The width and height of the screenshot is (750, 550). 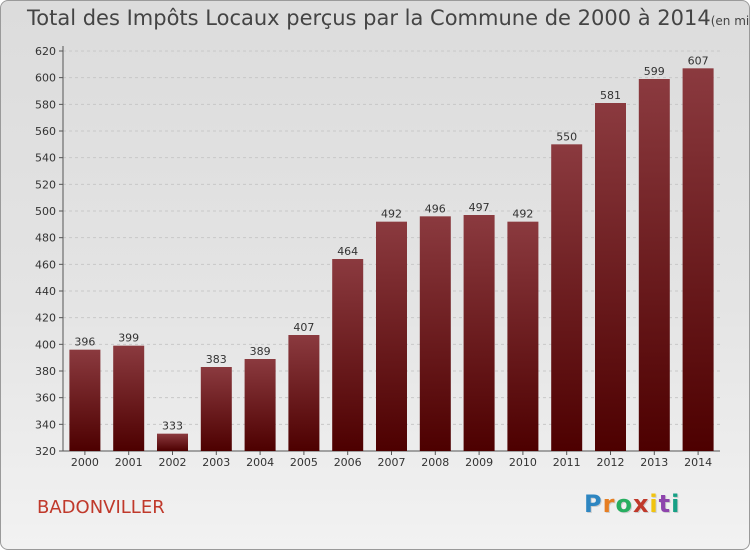 What do you see at coordinates (348, 462) in the screenshot?
I see `x-tick-label-2006: 2006` at bounding box center [348, 462].